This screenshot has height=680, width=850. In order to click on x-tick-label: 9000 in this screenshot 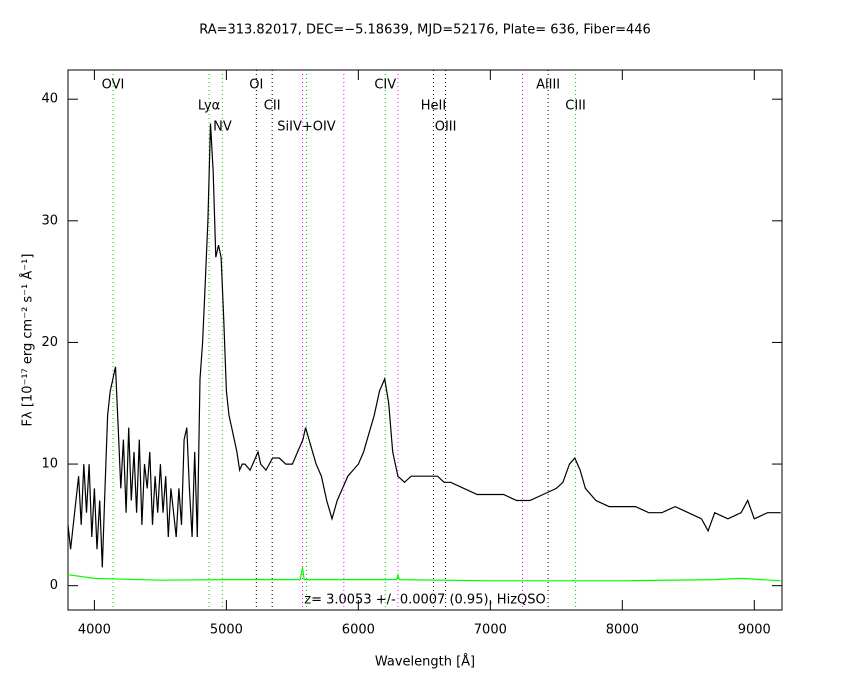, I will do `click(754, 630)`.